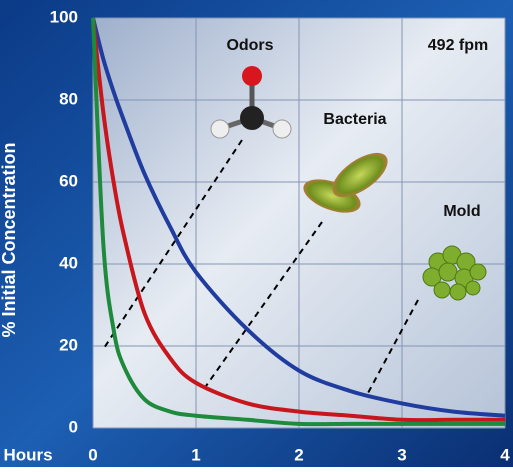  Describe the element at coordinates (401, 454) in the screenshot. I see `x-tick-label: 3` at that location.